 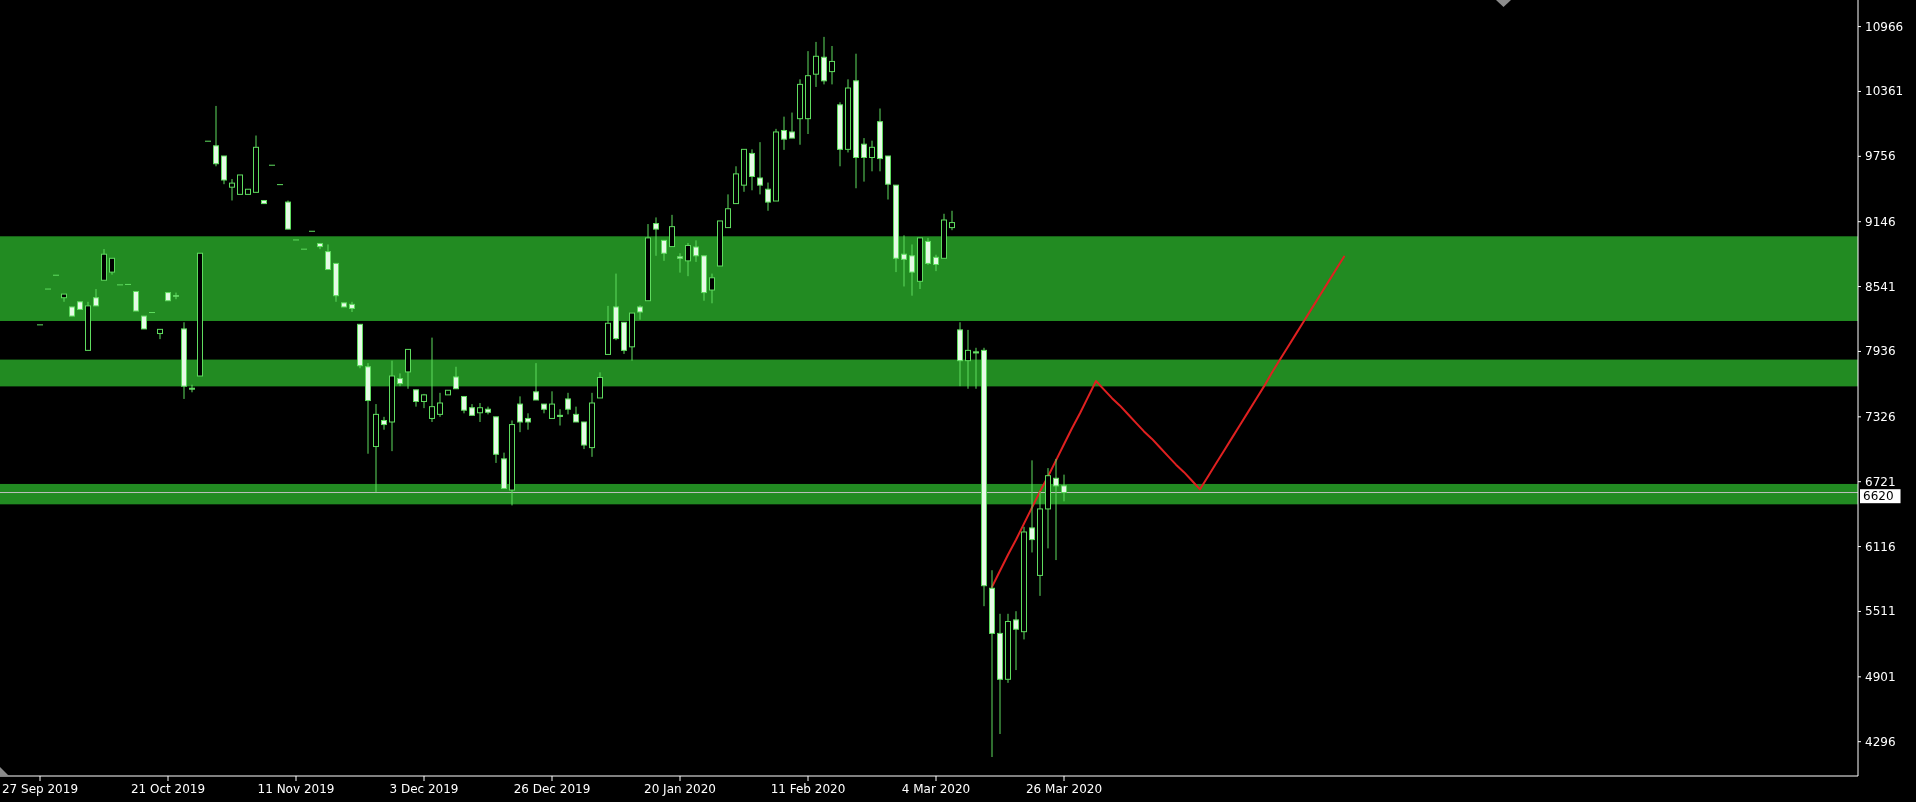 What do you see at coordinates (424, 789) in the screenshot?
I see `x-tick-label: 3 Dec 2019` at bounding box center [424, 789].